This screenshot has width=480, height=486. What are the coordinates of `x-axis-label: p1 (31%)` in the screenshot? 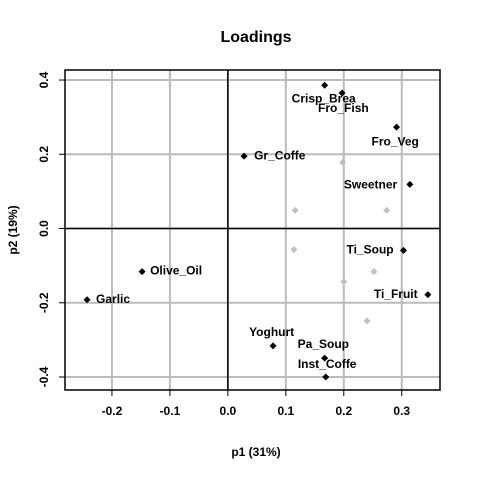 It's located at (255, 452).